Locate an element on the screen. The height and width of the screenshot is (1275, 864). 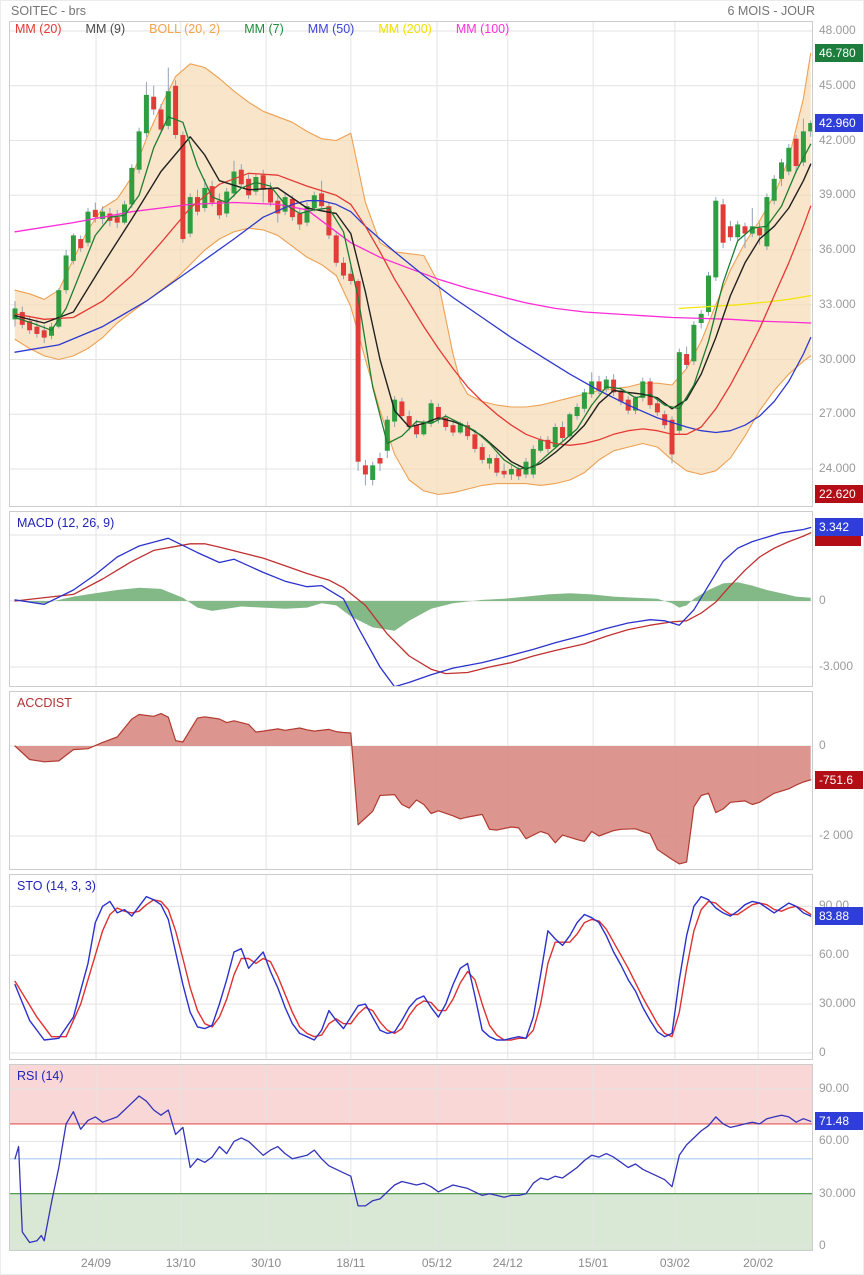
rsi-panel-series is located at coordinates (411, 1157).